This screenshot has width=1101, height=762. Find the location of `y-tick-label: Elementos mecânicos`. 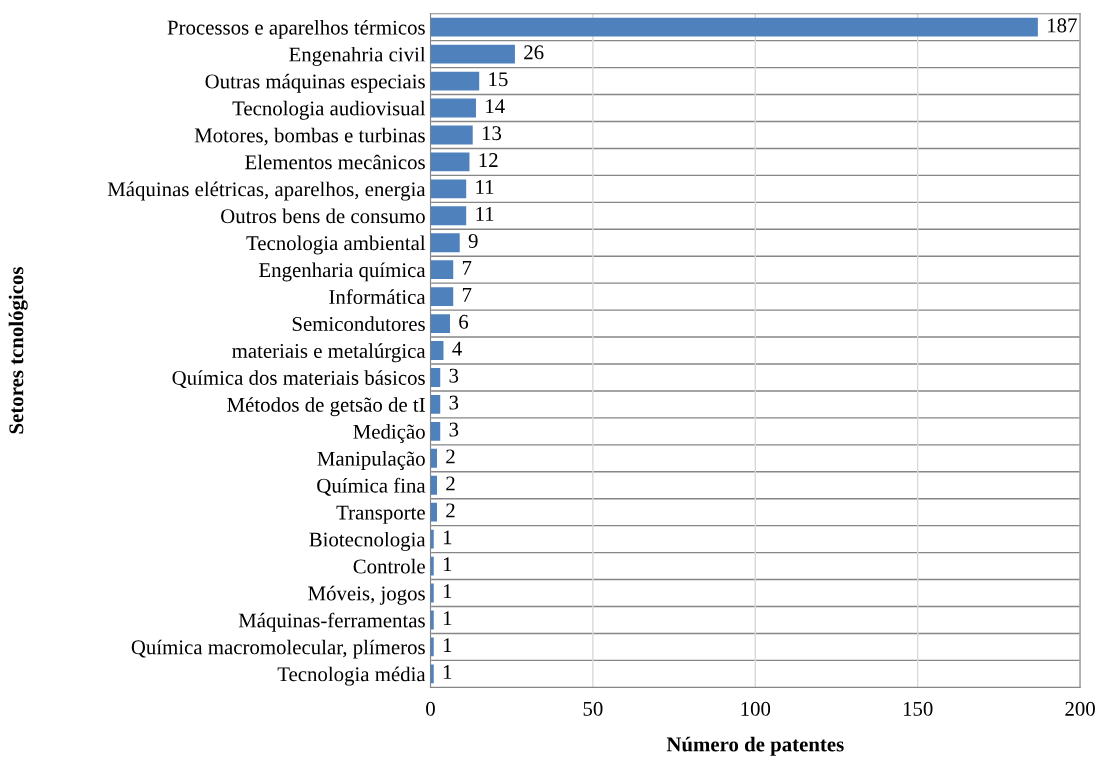

y-tick-label: Elementos mecânicos is located at coordinates (335, 162).